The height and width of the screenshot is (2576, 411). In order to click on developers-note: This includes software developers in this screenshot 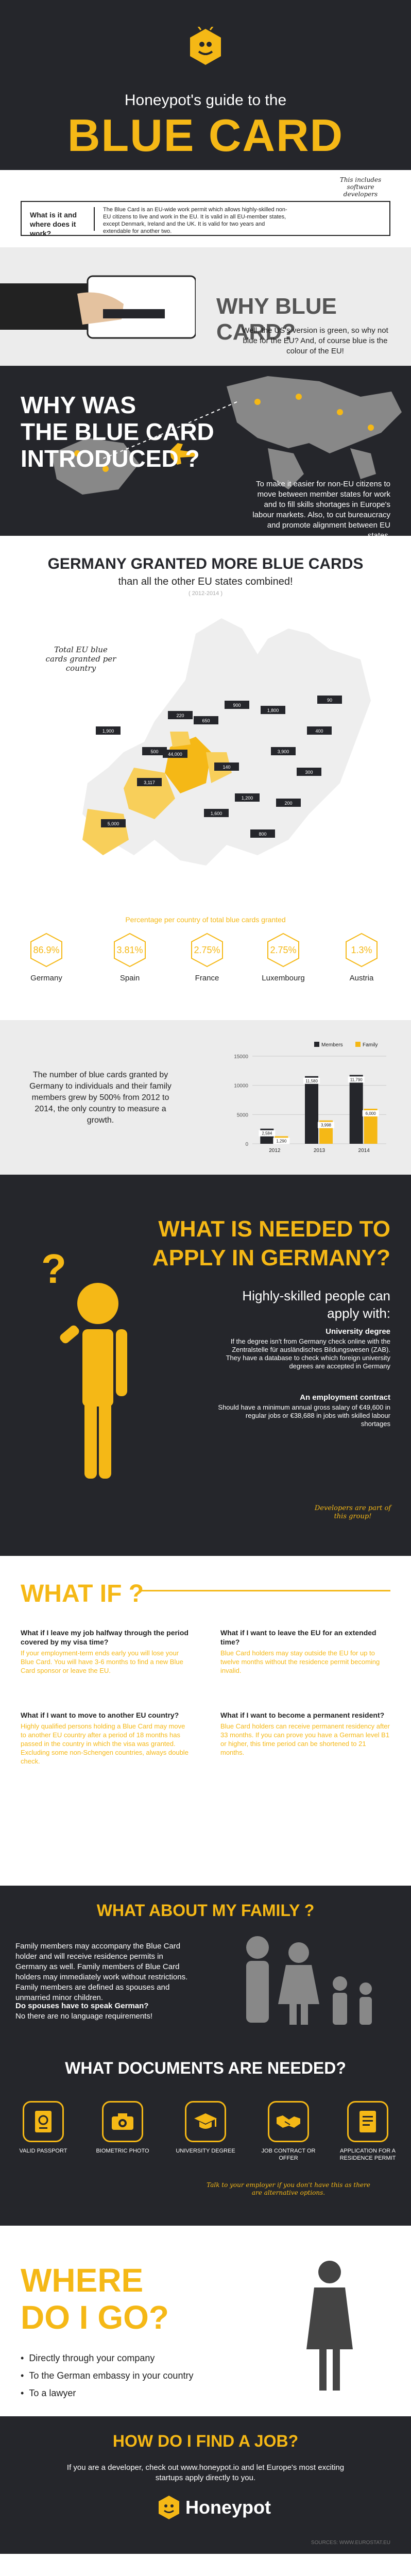, I will do `click(360, 187)`.